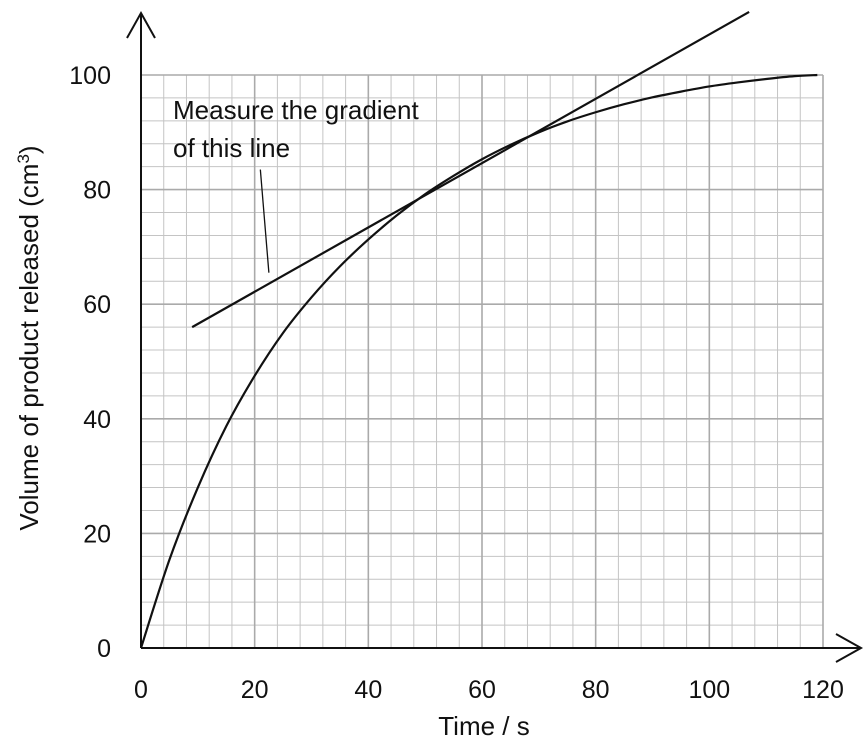  What do you see at coordinates (97, 534) in the screenshot?
I see `y-tick-label: 20` at bounding box center [97, 534].